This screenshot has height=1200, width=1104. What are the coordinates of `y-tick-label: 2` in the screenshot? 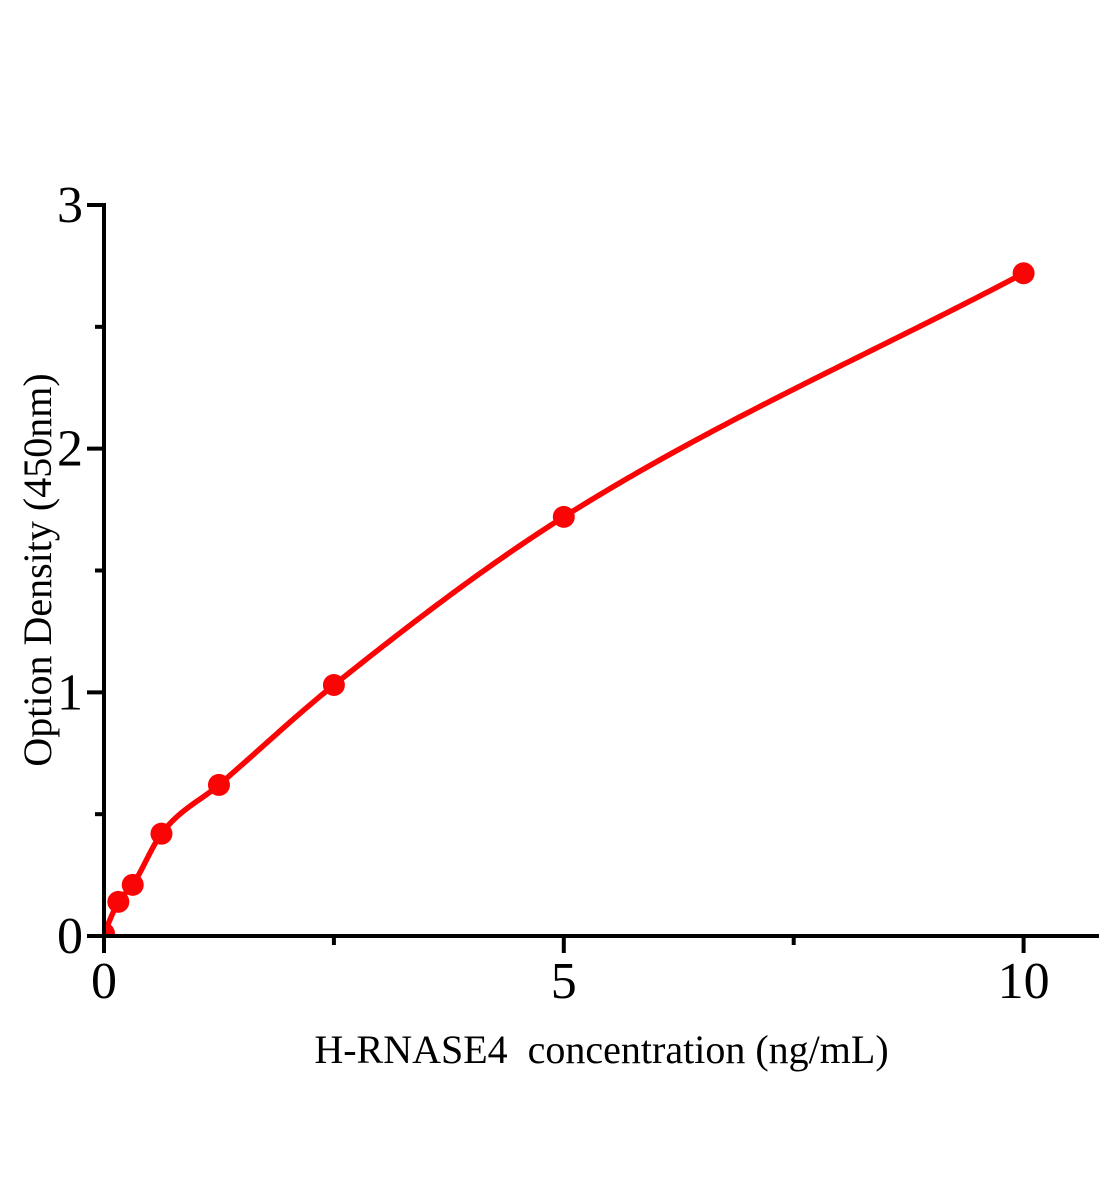 It's located at (70, 449).